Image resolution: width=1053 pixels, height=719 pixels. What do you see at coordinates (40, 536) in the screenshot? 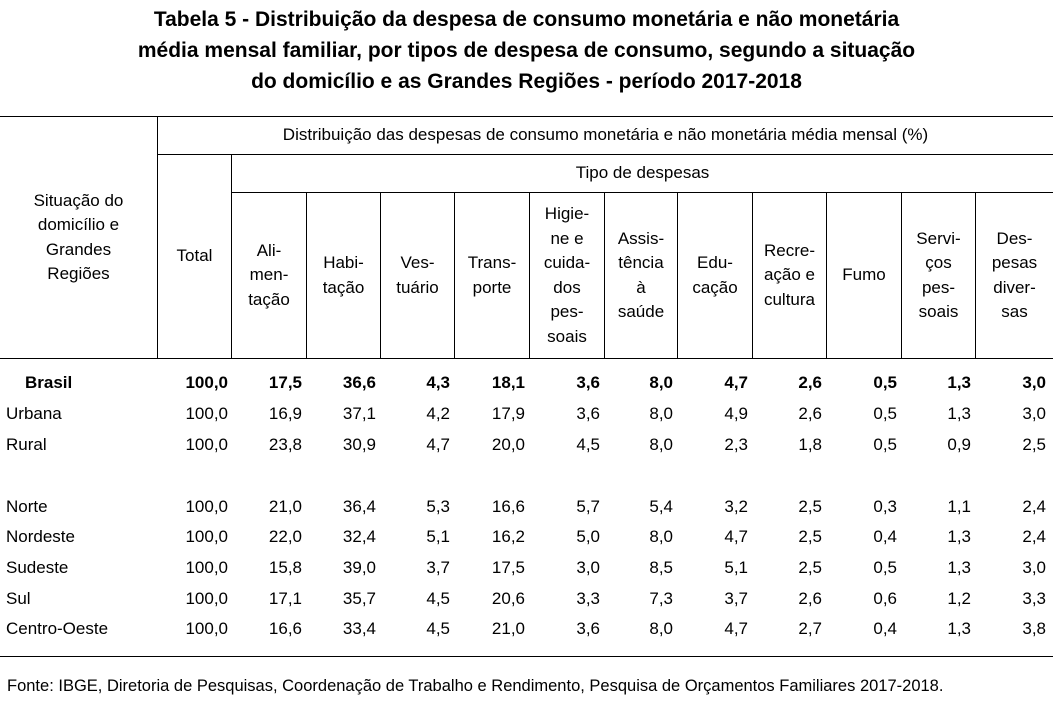
I see `row-label: Nordeste` at bounding box center [40, 536].